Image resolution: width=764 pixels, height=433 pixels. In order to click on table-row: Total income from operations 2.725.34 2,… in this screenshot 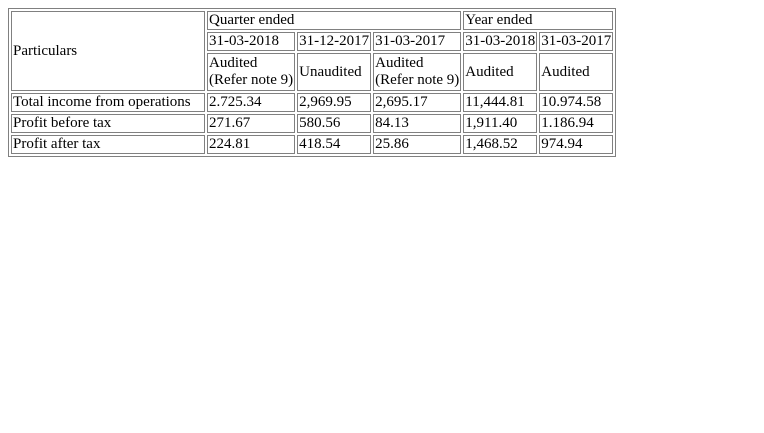, I will do `click(312, 102)`.